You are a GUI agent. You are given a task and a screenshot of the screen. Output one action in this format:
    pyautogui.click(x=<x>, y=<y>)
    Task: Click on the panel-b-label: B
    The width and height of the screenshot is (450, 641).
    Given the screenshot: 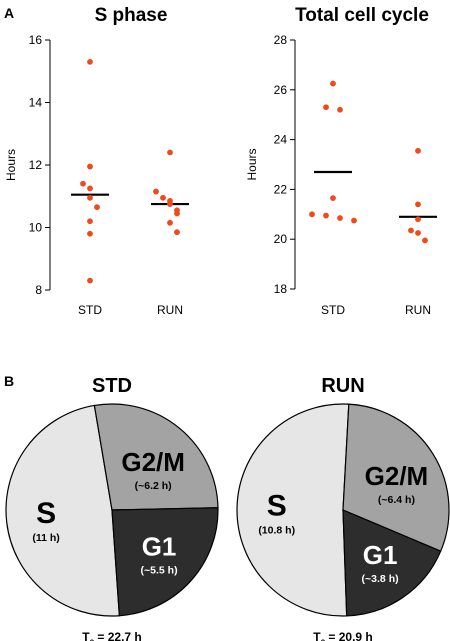 What is the action you would take?
    pyautogui.click(x=9, y=381)
    